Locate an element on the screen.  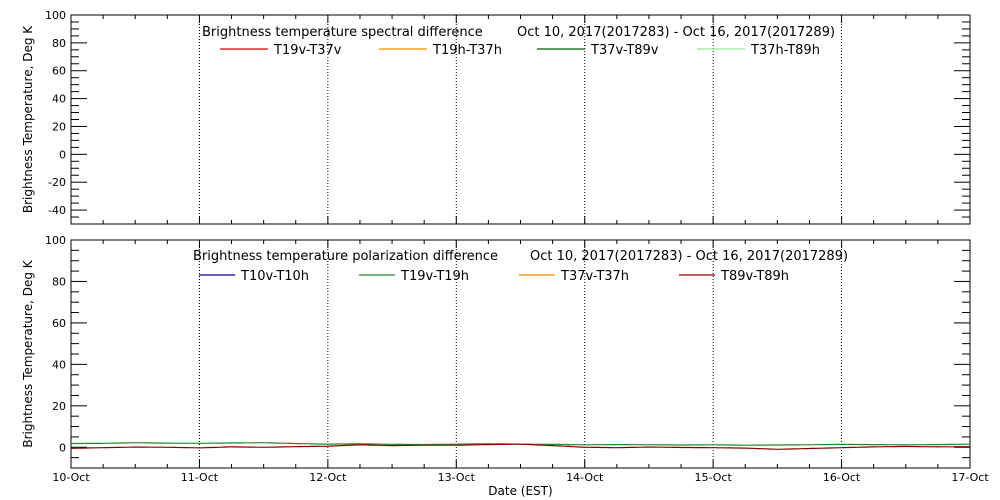
polarization-series is located at coordinates (520, 446).